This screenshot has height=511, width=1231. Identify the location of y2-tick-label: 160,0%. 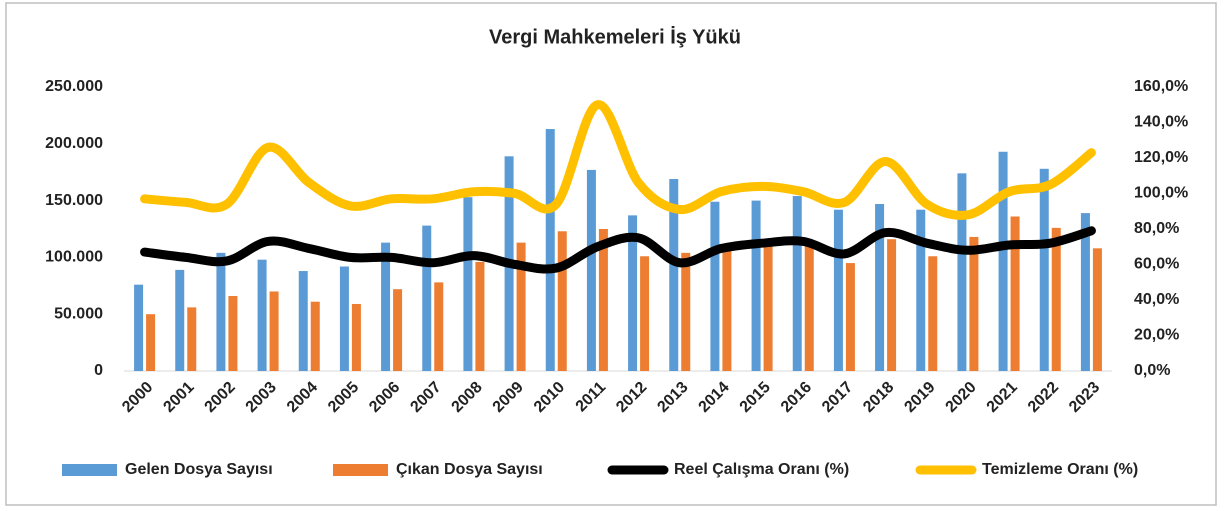
(1161, 86).